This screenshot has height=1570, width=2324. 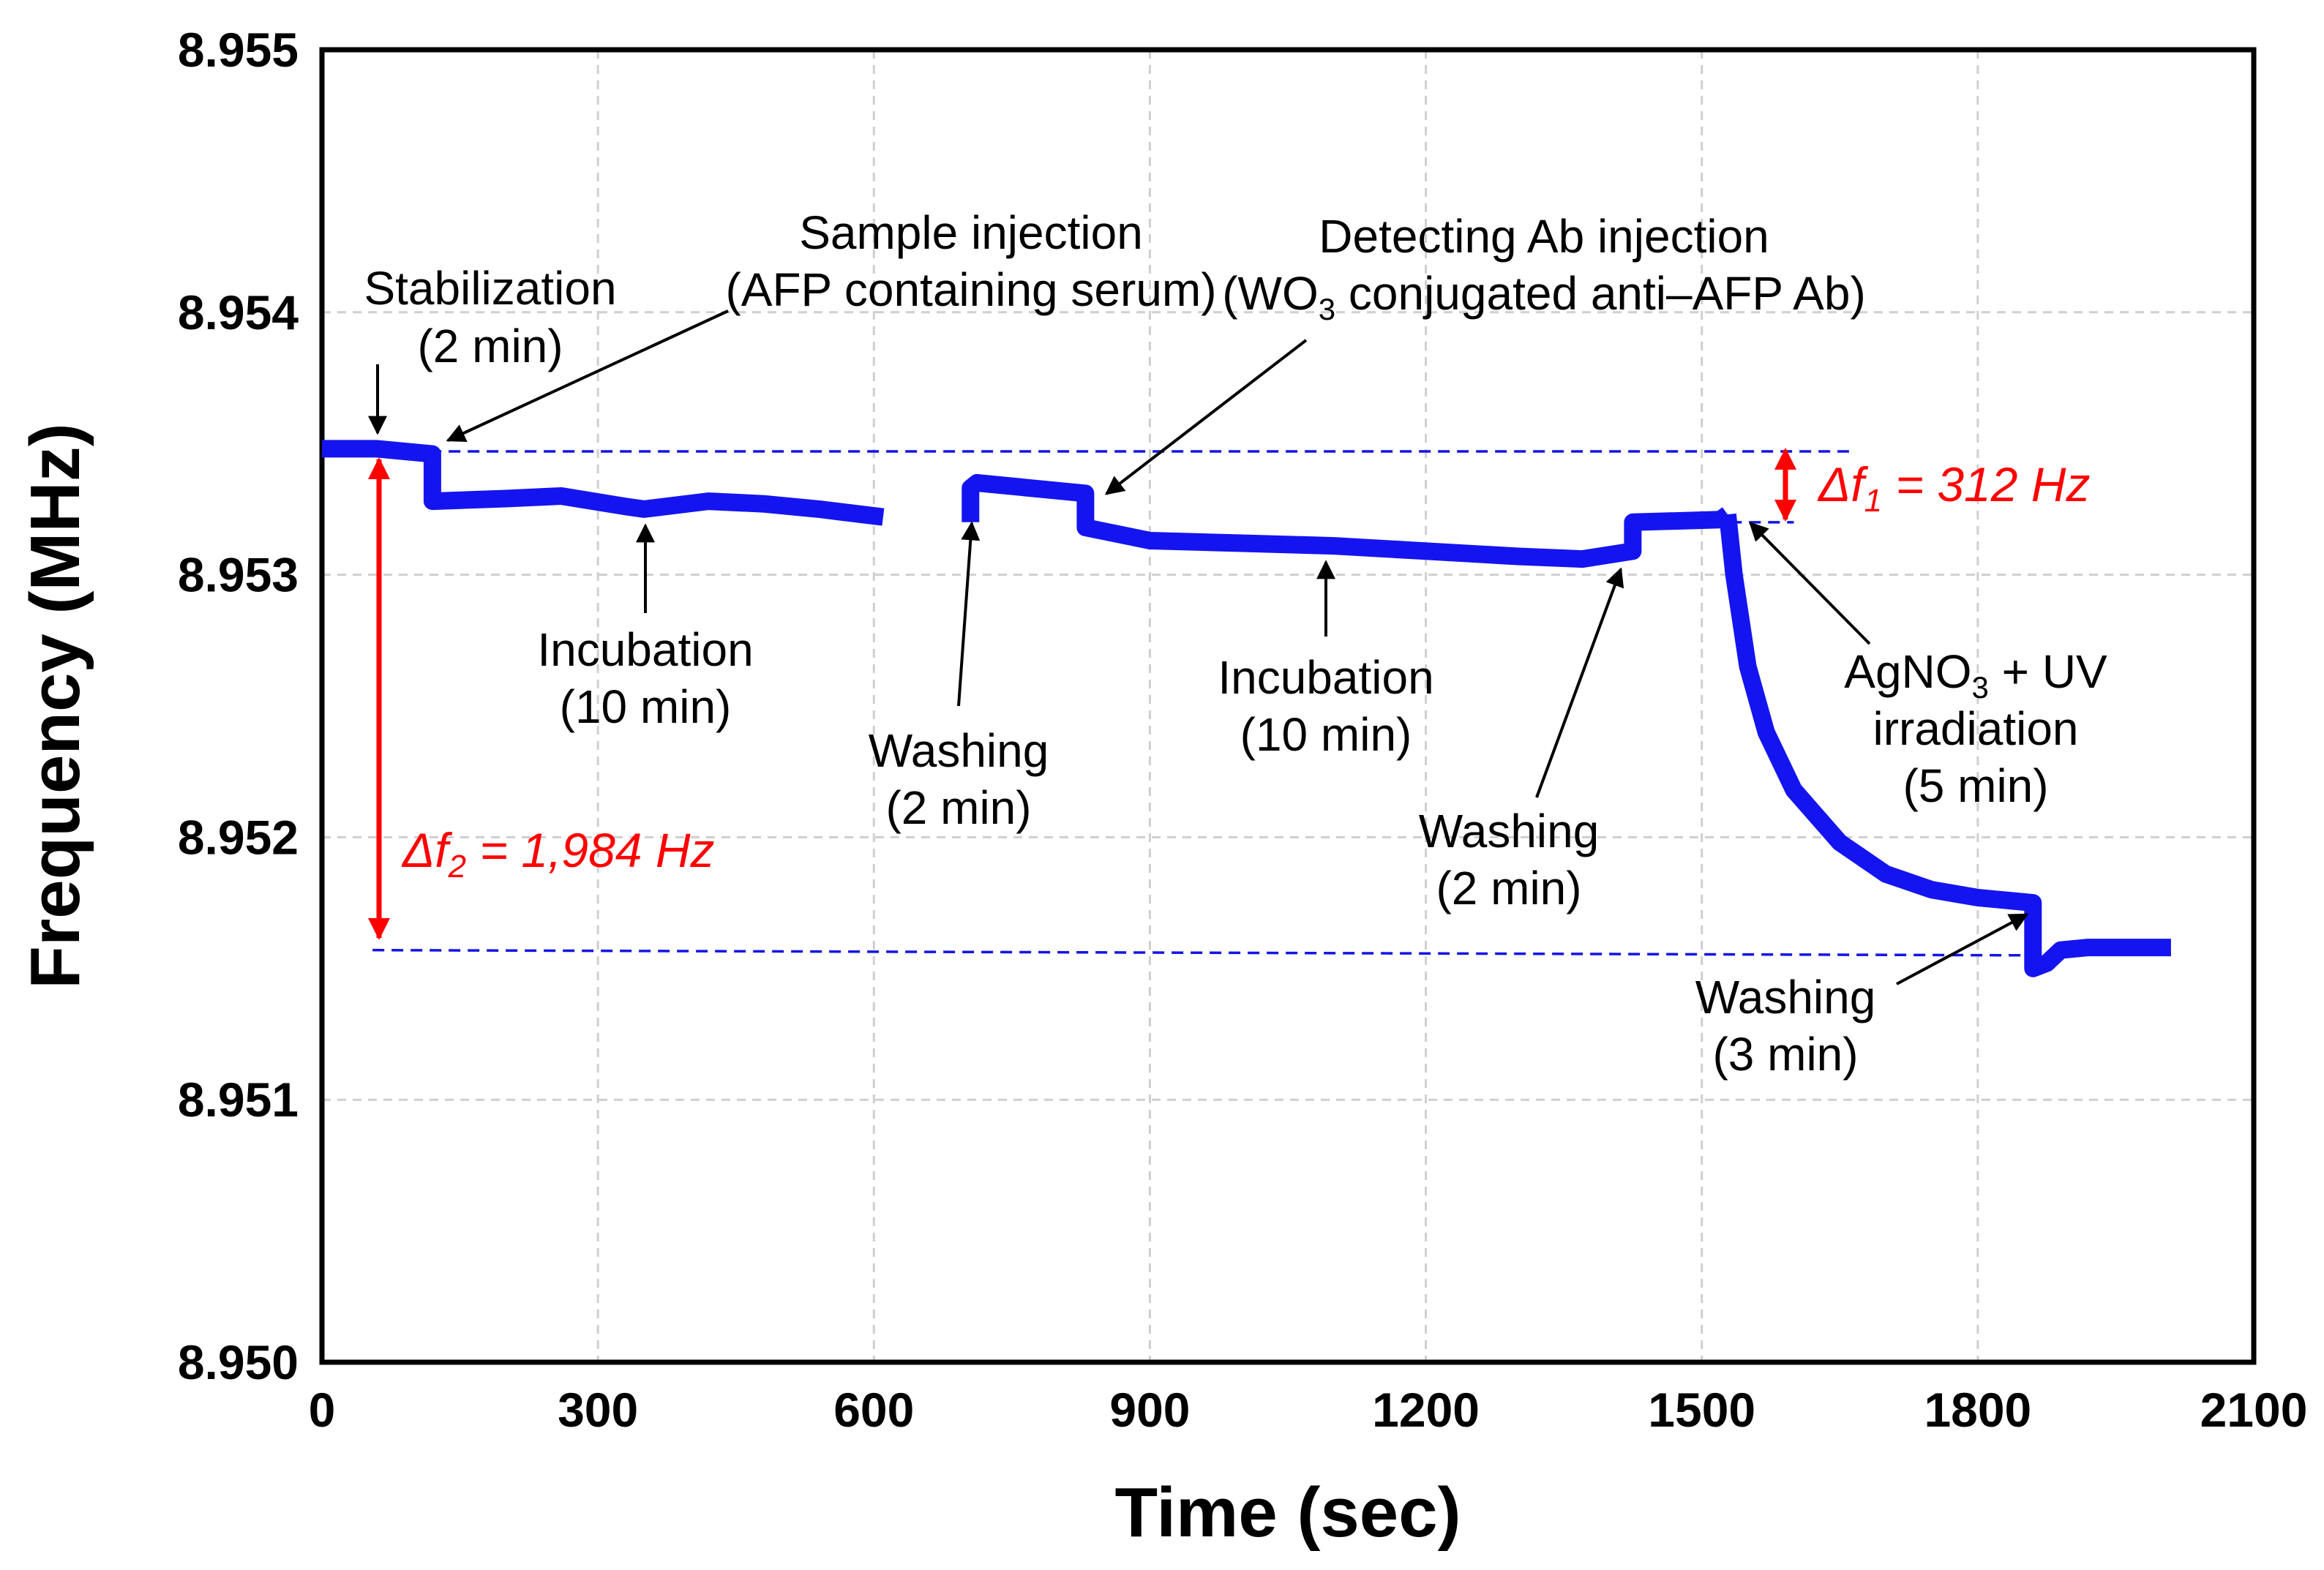 I want to click on washing-2-duration: (2 min), so click(x=1509, y=888).